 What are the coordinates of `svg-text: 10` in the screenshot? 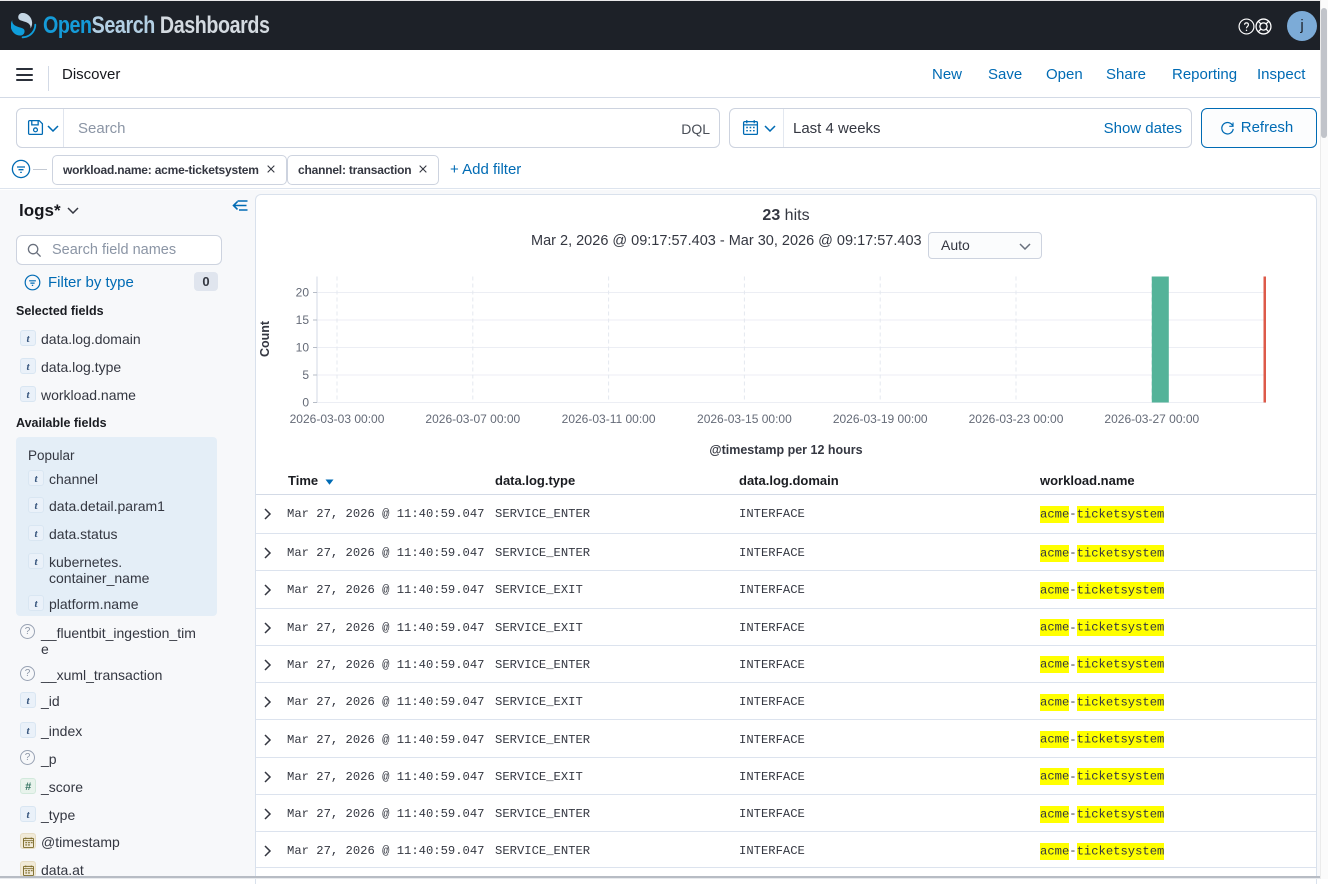 It's located at (303, 348).